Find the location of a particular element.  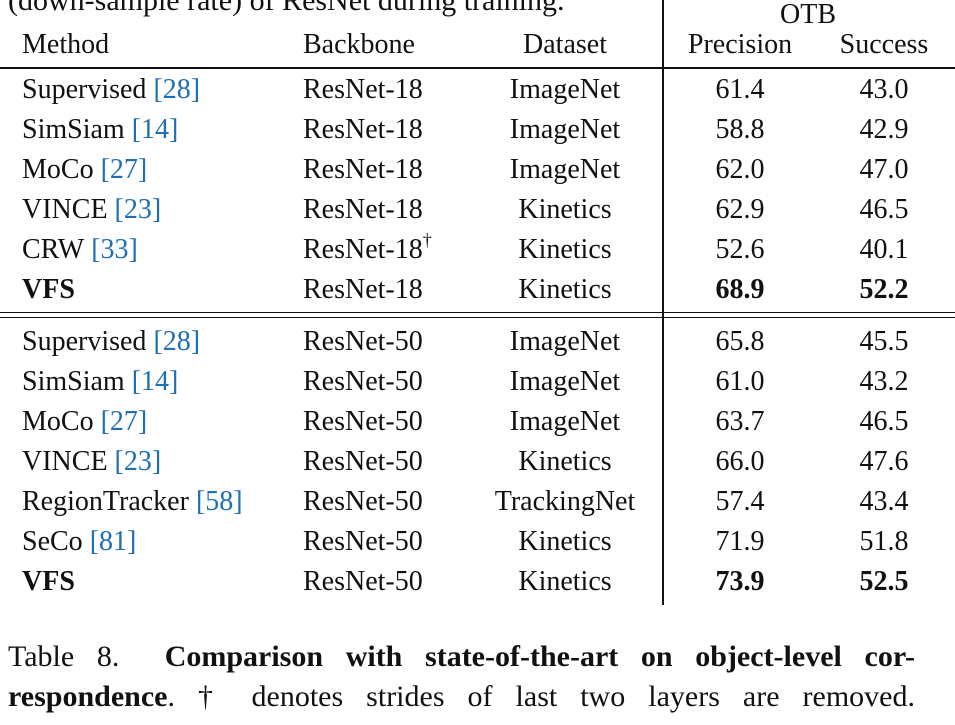

success: 43.4 is located at coordinates (884, 501).